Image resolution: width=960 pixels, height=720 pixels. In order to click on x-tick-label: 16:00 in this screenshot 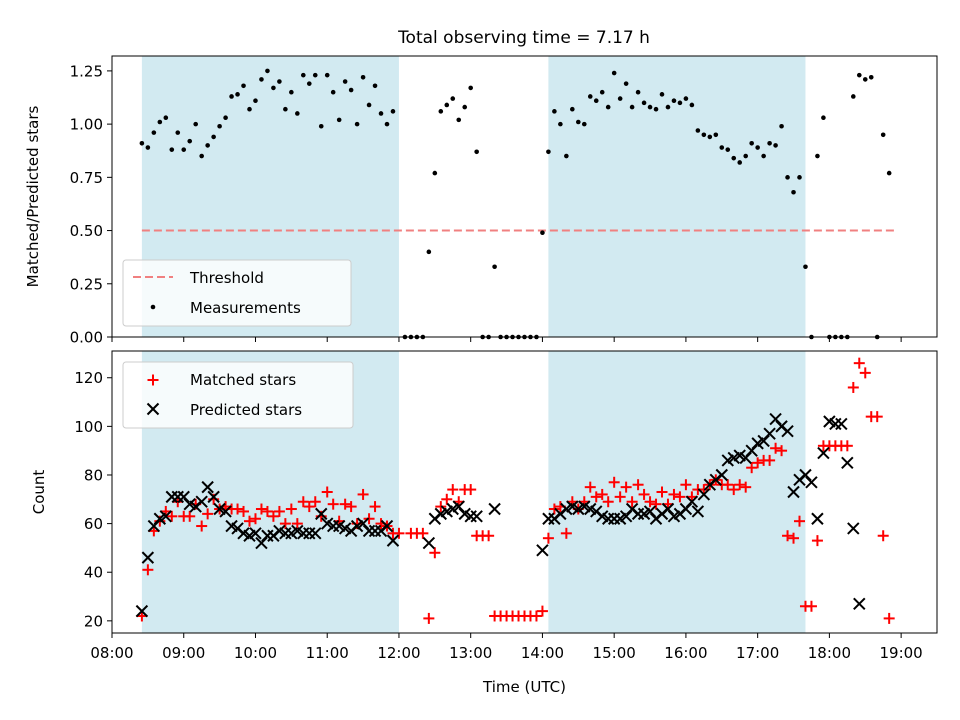, I will do `click(685, 653)`.